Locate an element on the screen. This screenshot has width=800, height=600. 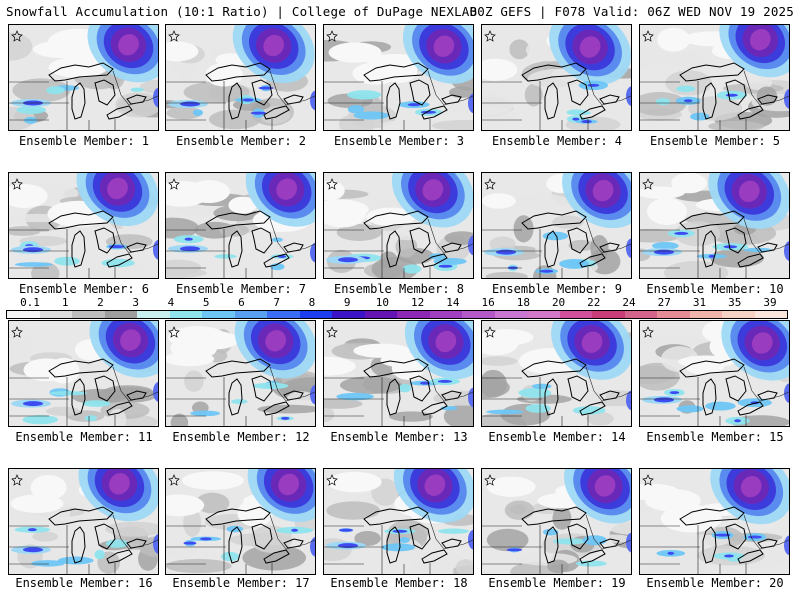
ensemble-member-label: Ensemble Member: 11 is located at coordinates (84, 437).